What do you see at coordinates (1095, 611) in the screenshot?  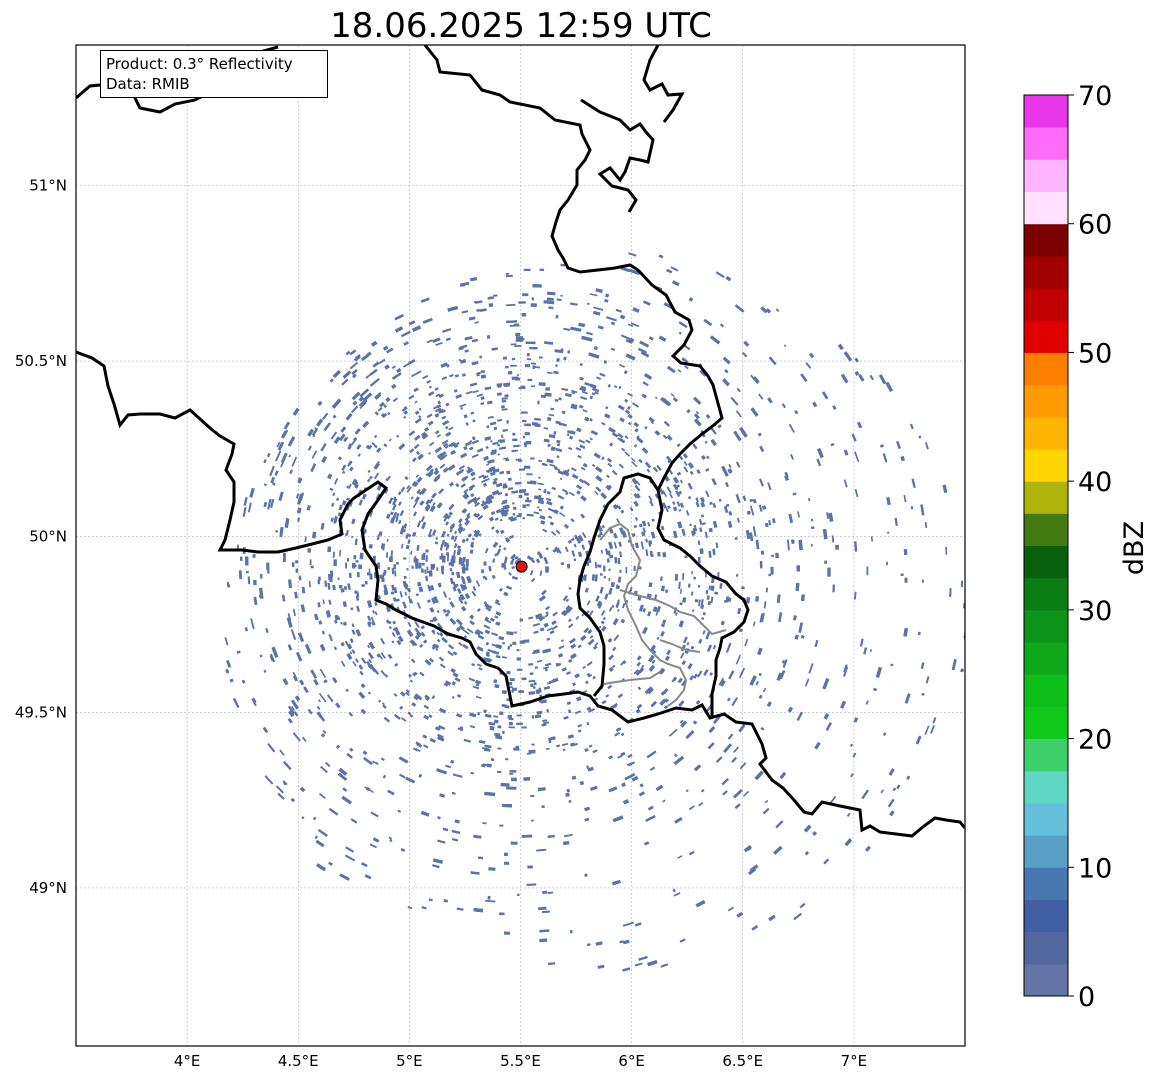 I see `colorbar-tick-label: 30` at bounding box center [1095, 611].